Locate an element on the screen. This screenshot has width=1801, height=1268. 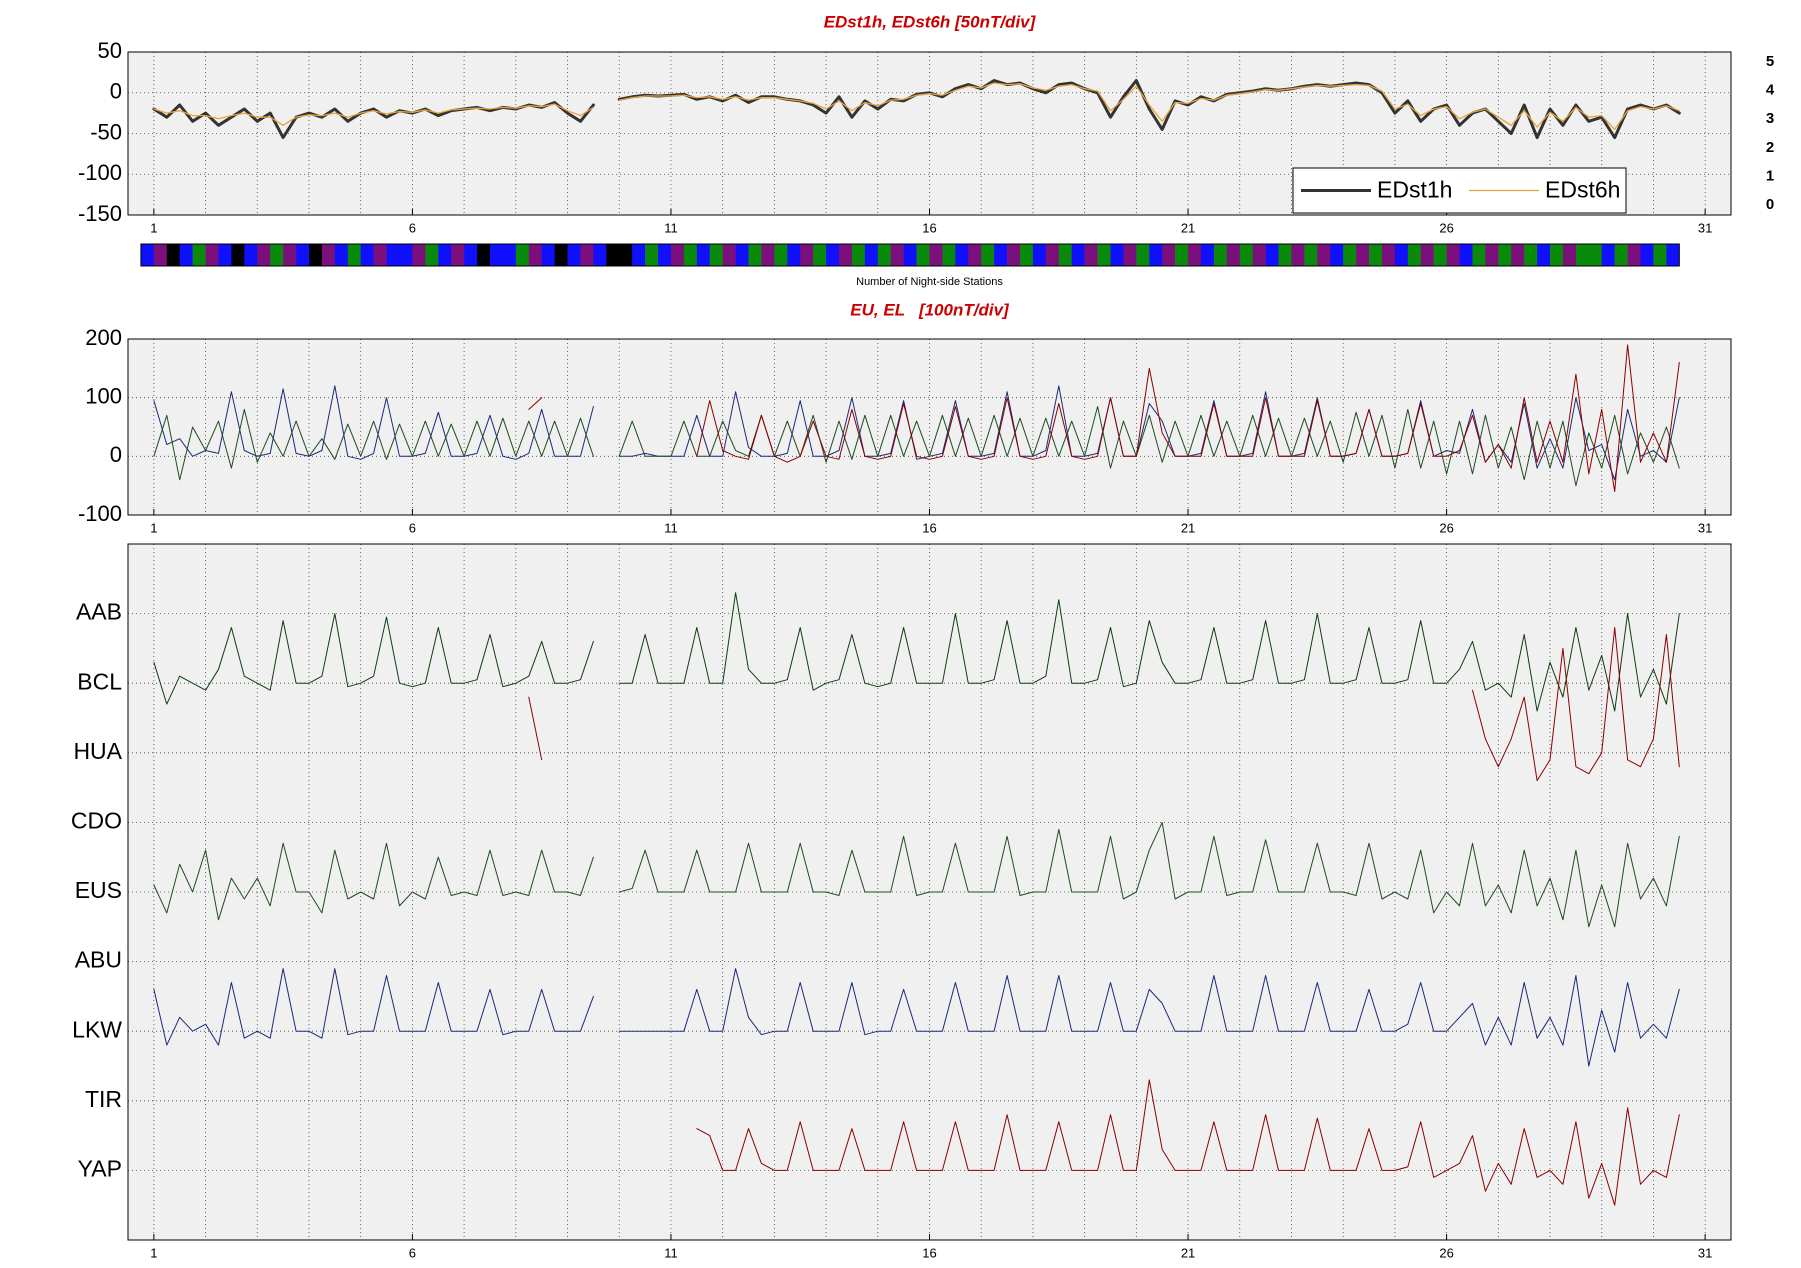
x-tick-label: 21 is located at coordinates (1188, 527).